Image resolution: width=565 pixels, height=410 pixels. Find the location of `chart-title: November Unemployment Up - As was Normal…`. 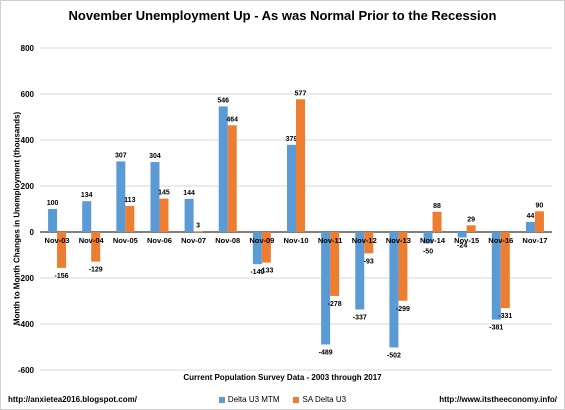

chart-title: November Unemployment Up - As was Normal… is located at coordinates (282, 15).